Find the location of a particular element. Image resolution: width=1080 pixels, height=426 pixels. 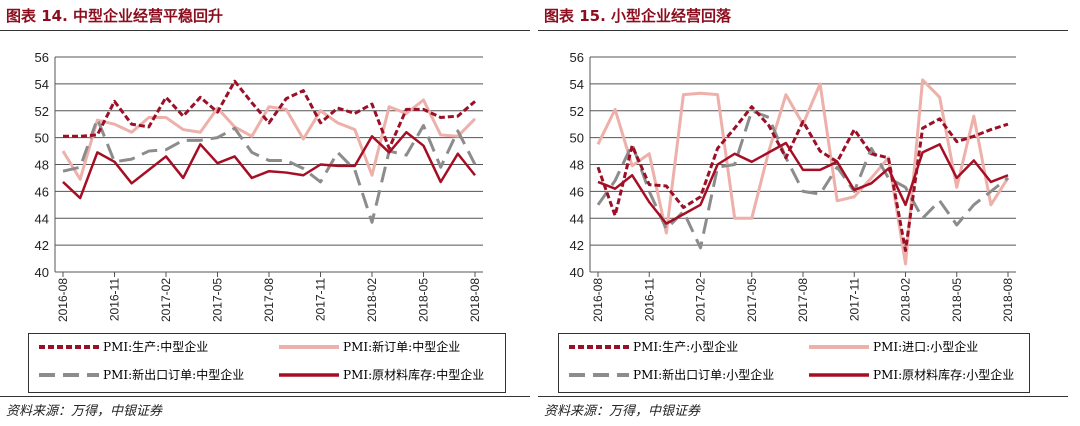

legend-item: PMI:新出口订单:中型企业 is located at coordinates (141, 374).